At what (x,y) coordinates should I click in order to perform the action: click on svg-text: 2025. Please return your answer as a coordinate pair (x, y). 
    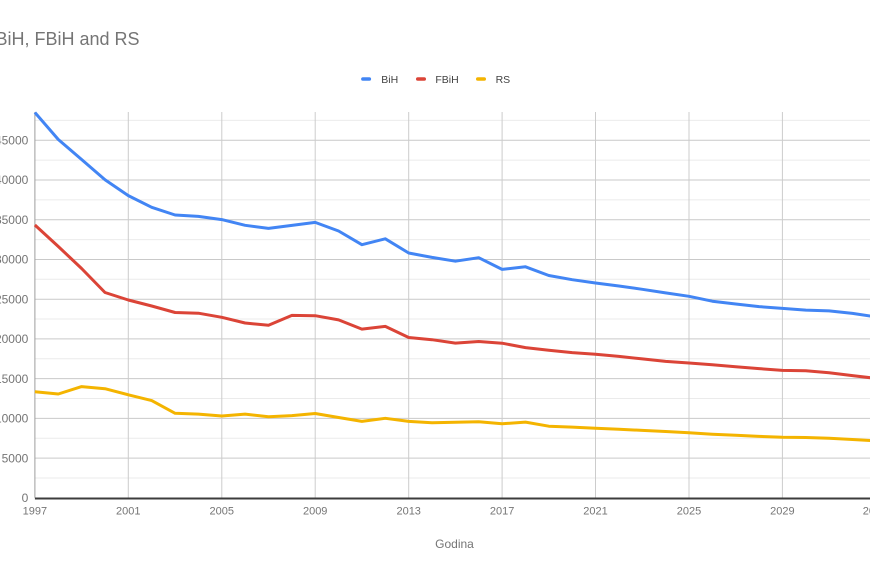
    Looking at the image, I should click on (689, 512).